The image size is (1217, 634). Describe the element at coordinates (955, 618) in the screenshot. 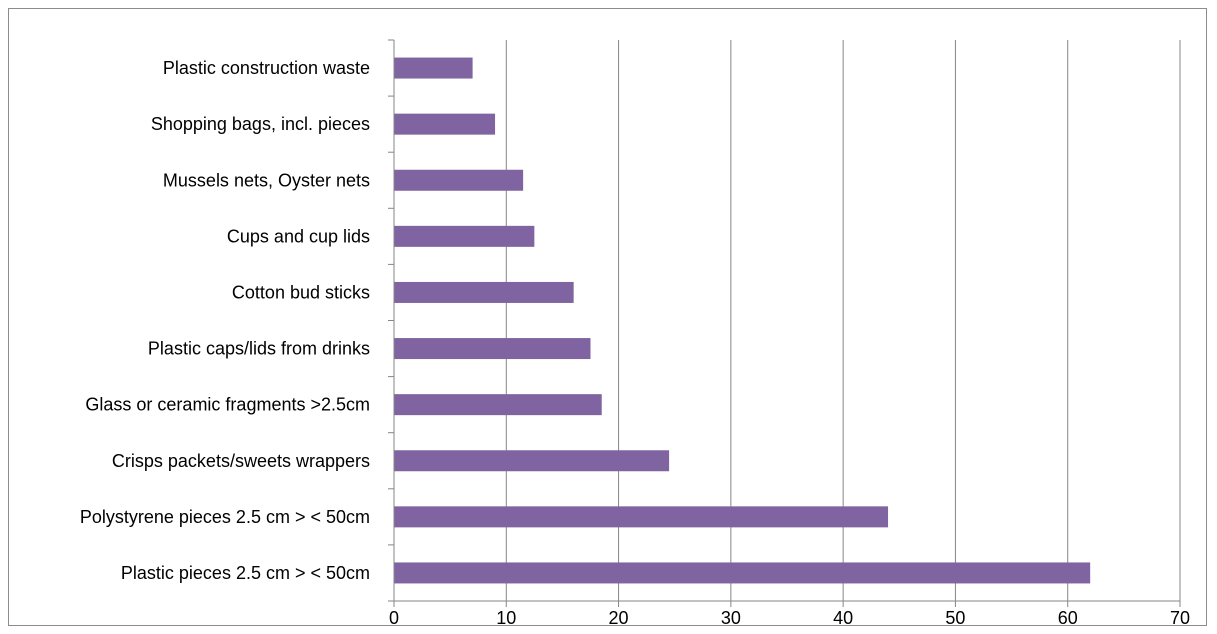

I see `x-tick-label: 50` at that location.